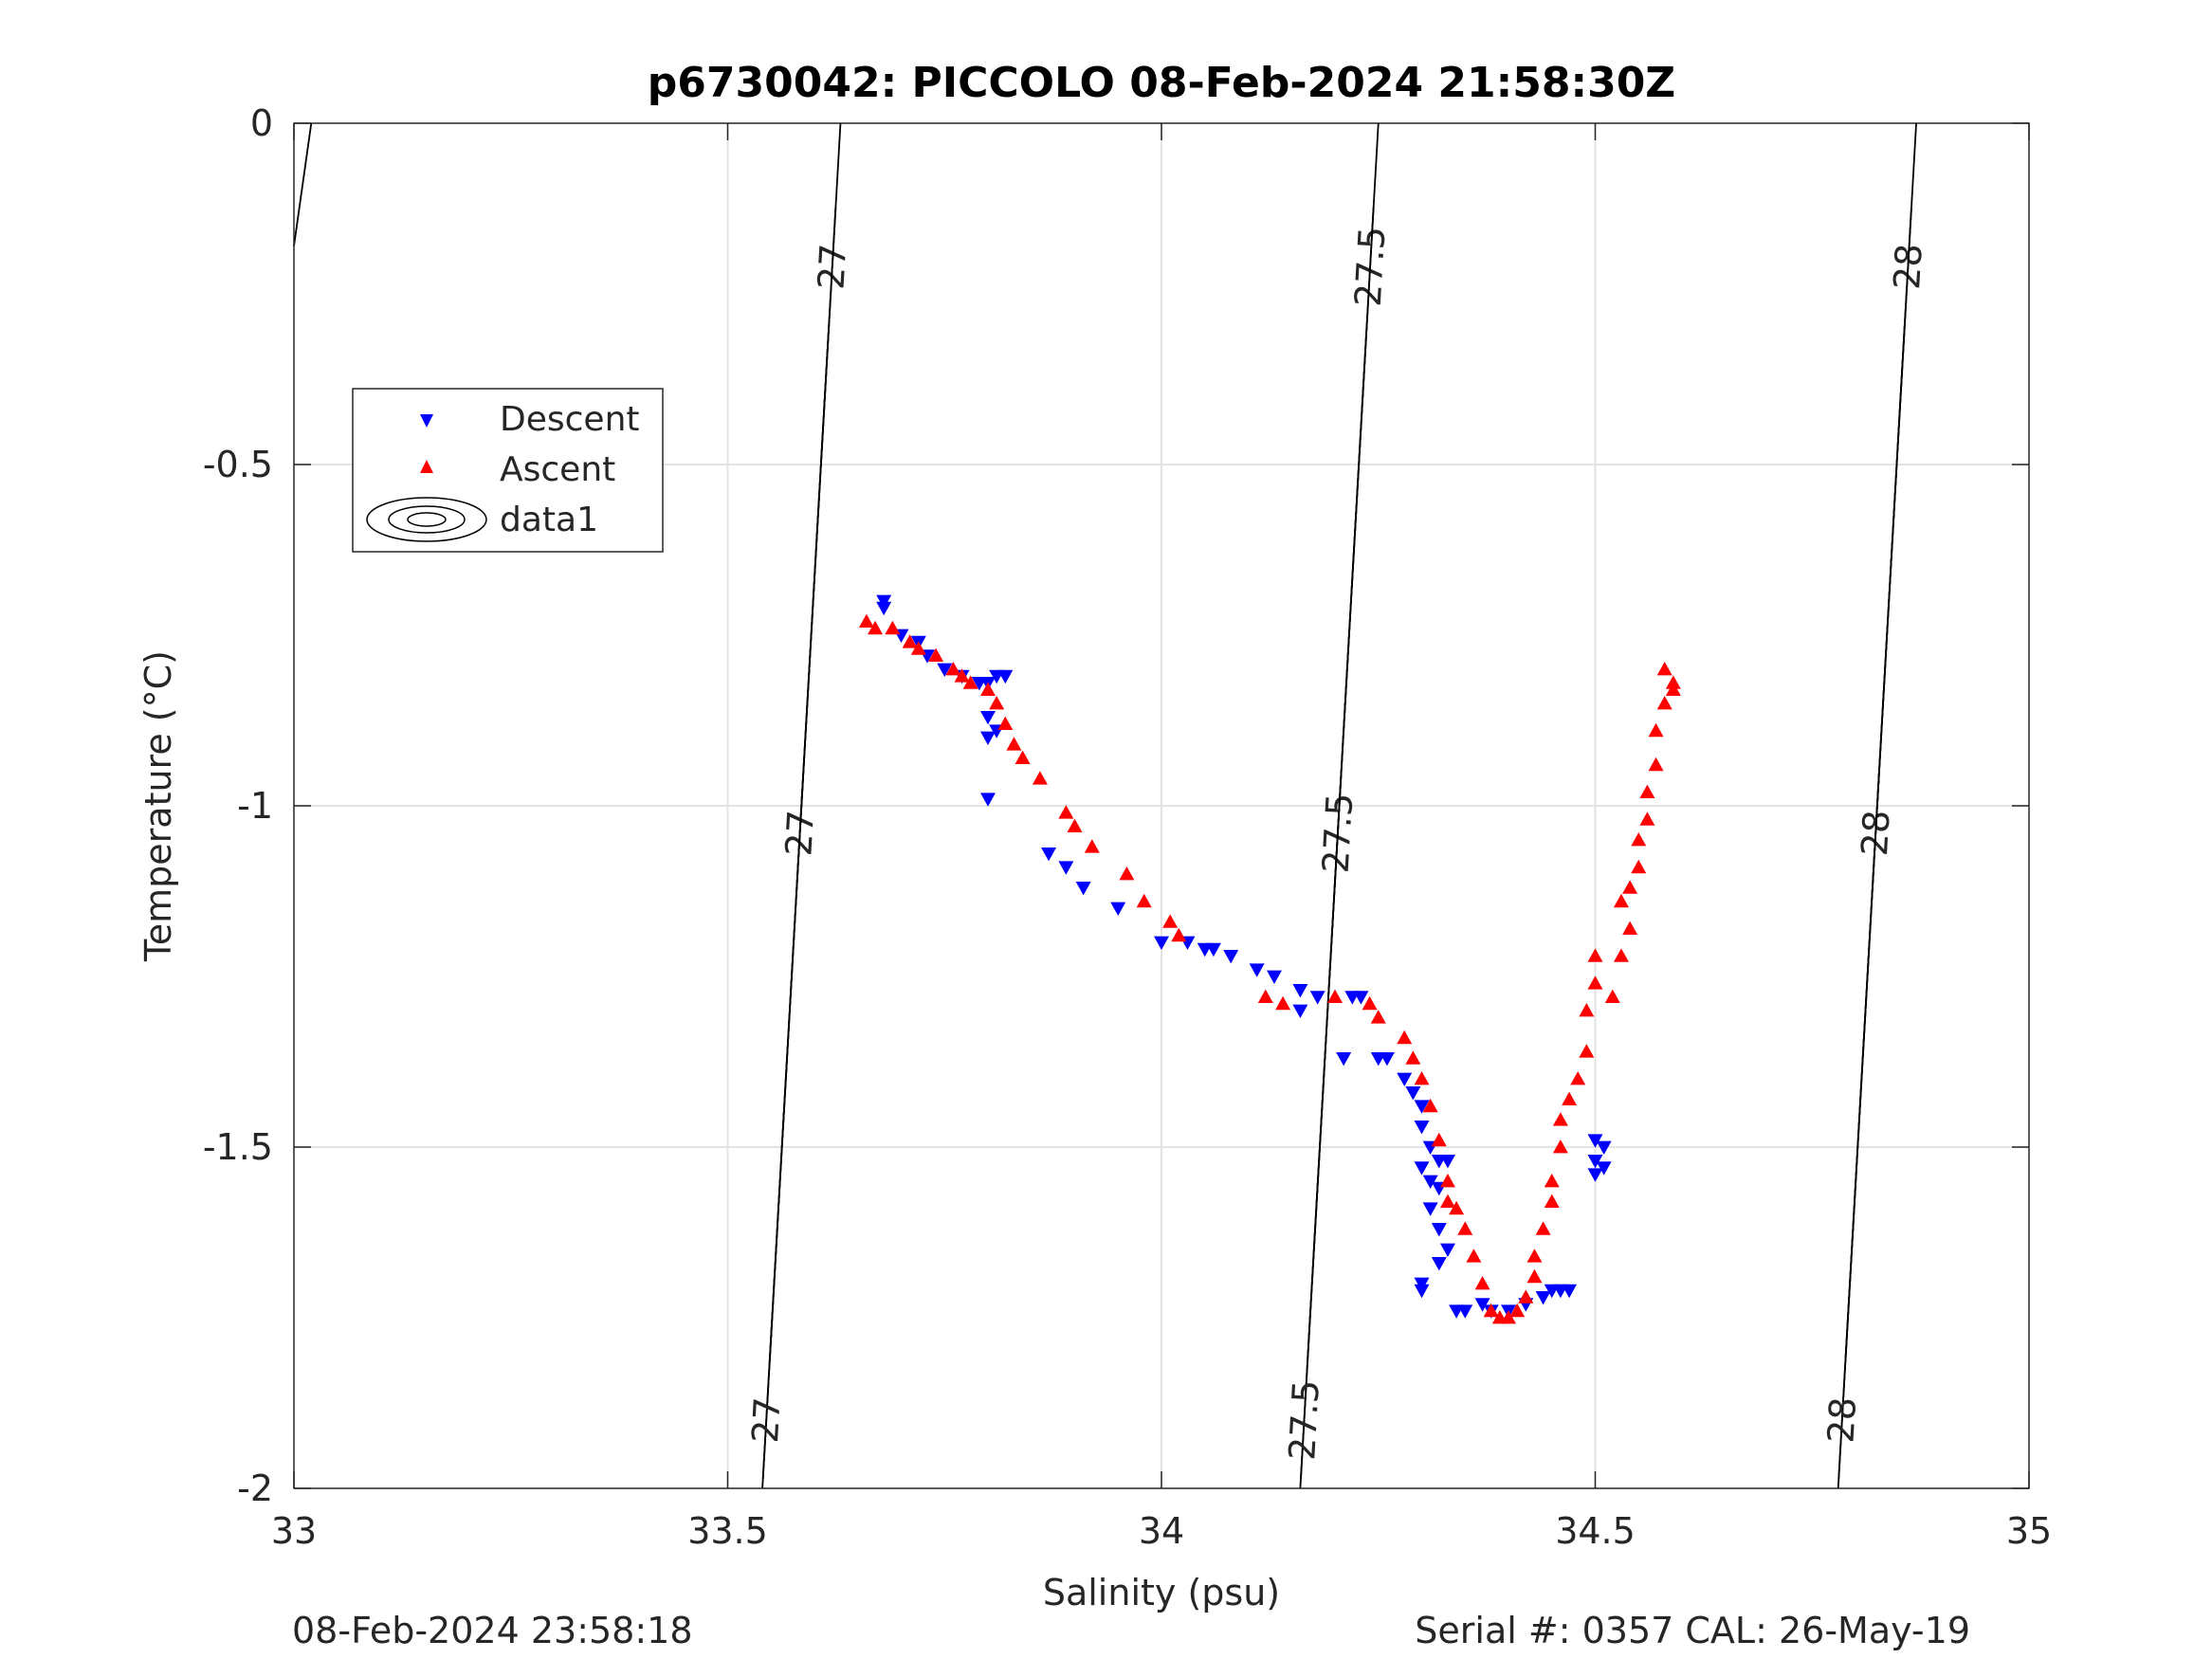 This screenshot has width=2212, height=1659. Describe the element at coordinates (1595, 1531) in the screenshot. I see `x-tick-label: 34.5` at that location.